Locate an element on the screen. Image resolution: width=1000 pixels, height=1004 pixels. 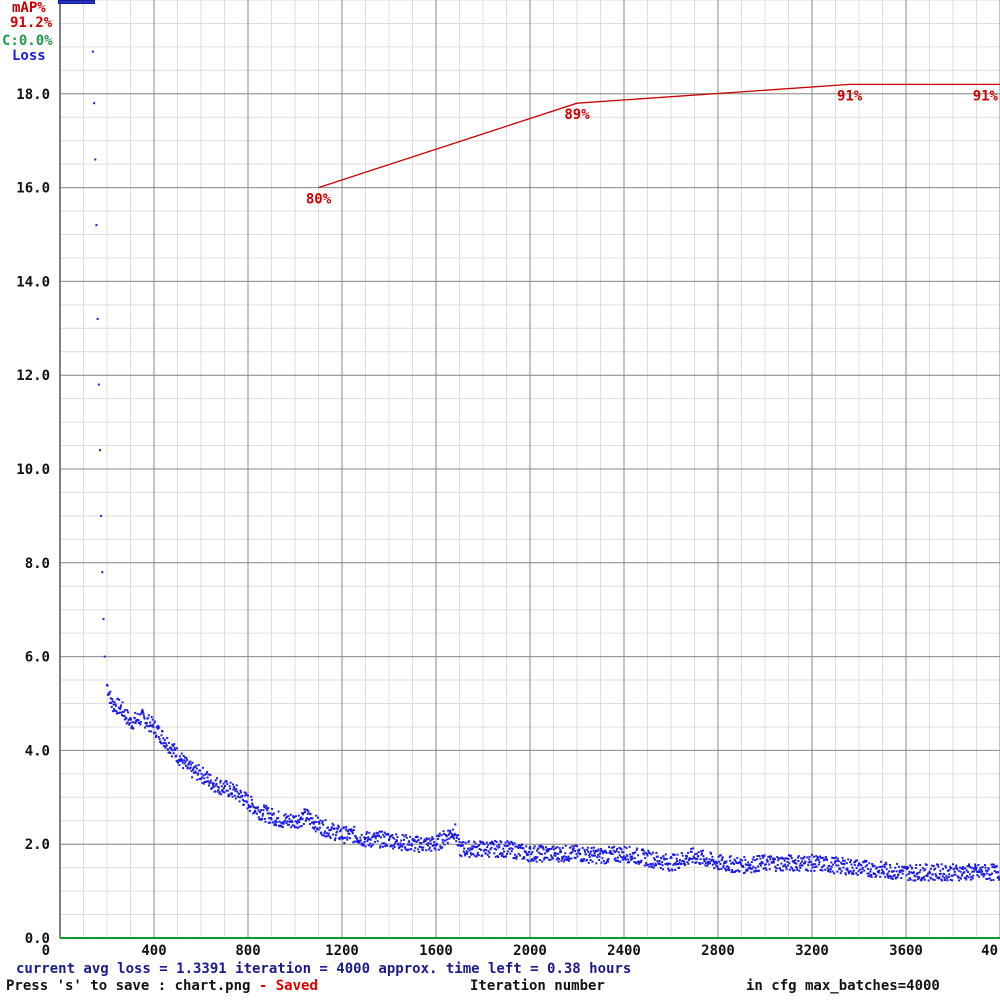
y-tick-label: 4.0 is located at coordinates (37, 751).